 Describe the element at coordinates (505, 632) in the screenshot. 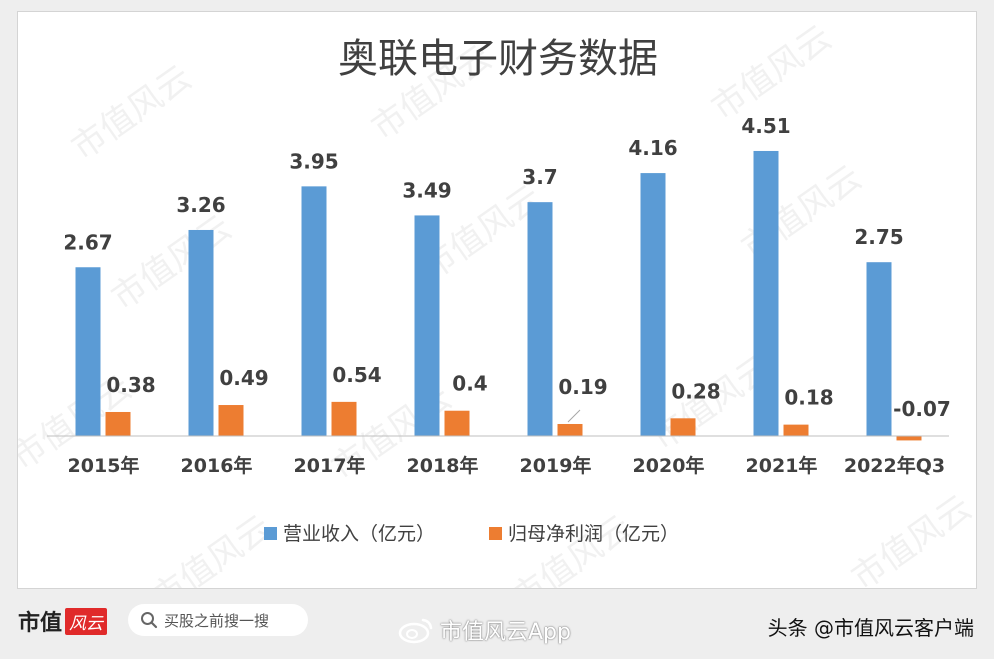

I see `app-name: 市值风云App` at that location.